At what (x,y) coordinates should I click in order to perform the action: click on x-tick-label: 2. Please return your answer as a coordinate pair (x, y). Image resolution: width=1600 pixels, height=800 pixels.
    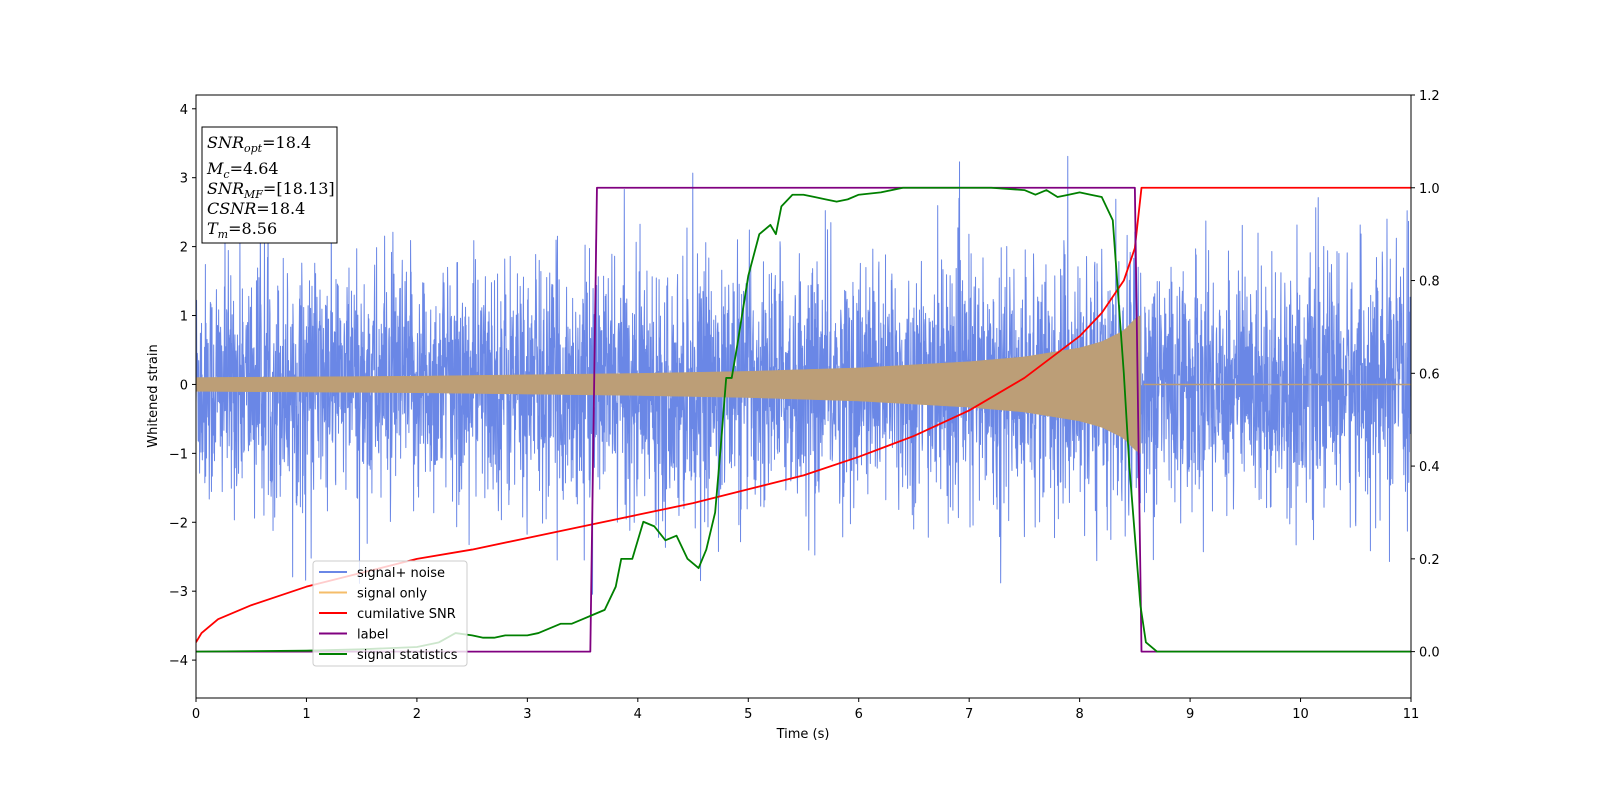
    Looking at the image, I should click on (417, 714).